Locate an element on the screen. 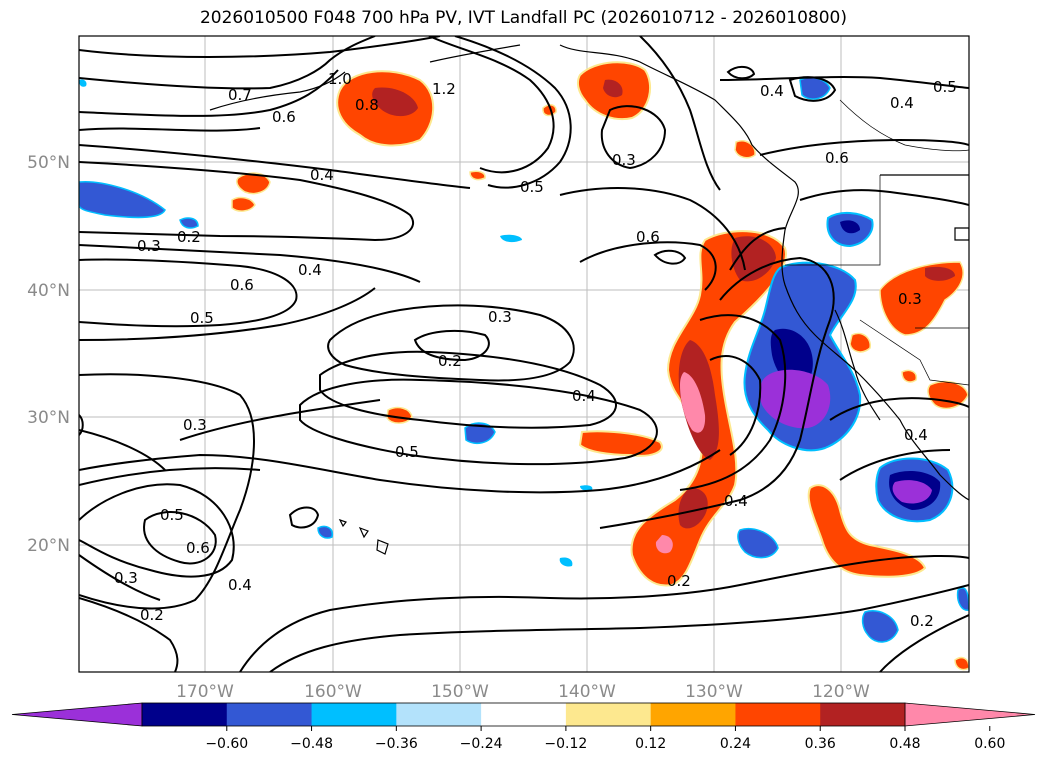 Image resolution: width=1047 pixels, height=765 pixels. contour-label: 0.8 is located at coordinates (367, 105).